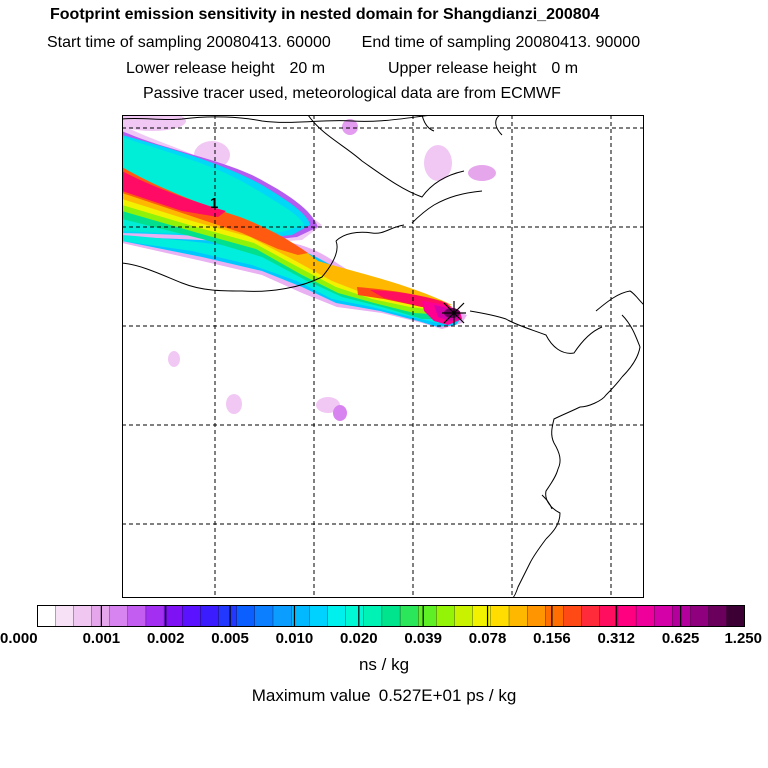 The width and height of the screenshot is (768, 768). What do you see at coordinates (578, 42) in the screenshot?
I see `end-time-value: 20080413. 90000` at bounding box center [578, 42].